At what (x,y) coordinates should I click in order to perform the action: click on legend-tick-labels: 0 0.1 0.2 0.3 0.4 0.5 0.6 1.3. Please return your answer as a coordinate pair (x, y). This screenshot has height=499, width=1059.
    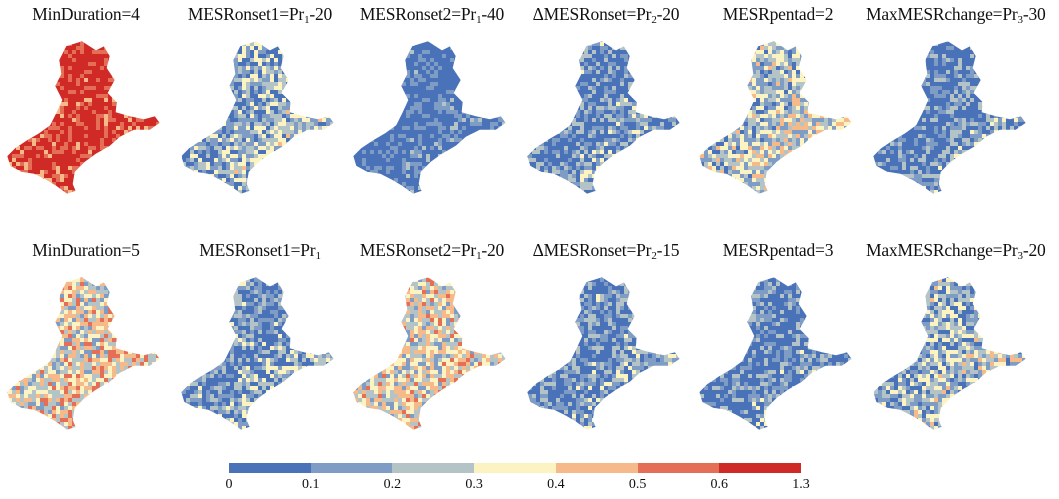
    Looking at the image, I should click on (517, 486).